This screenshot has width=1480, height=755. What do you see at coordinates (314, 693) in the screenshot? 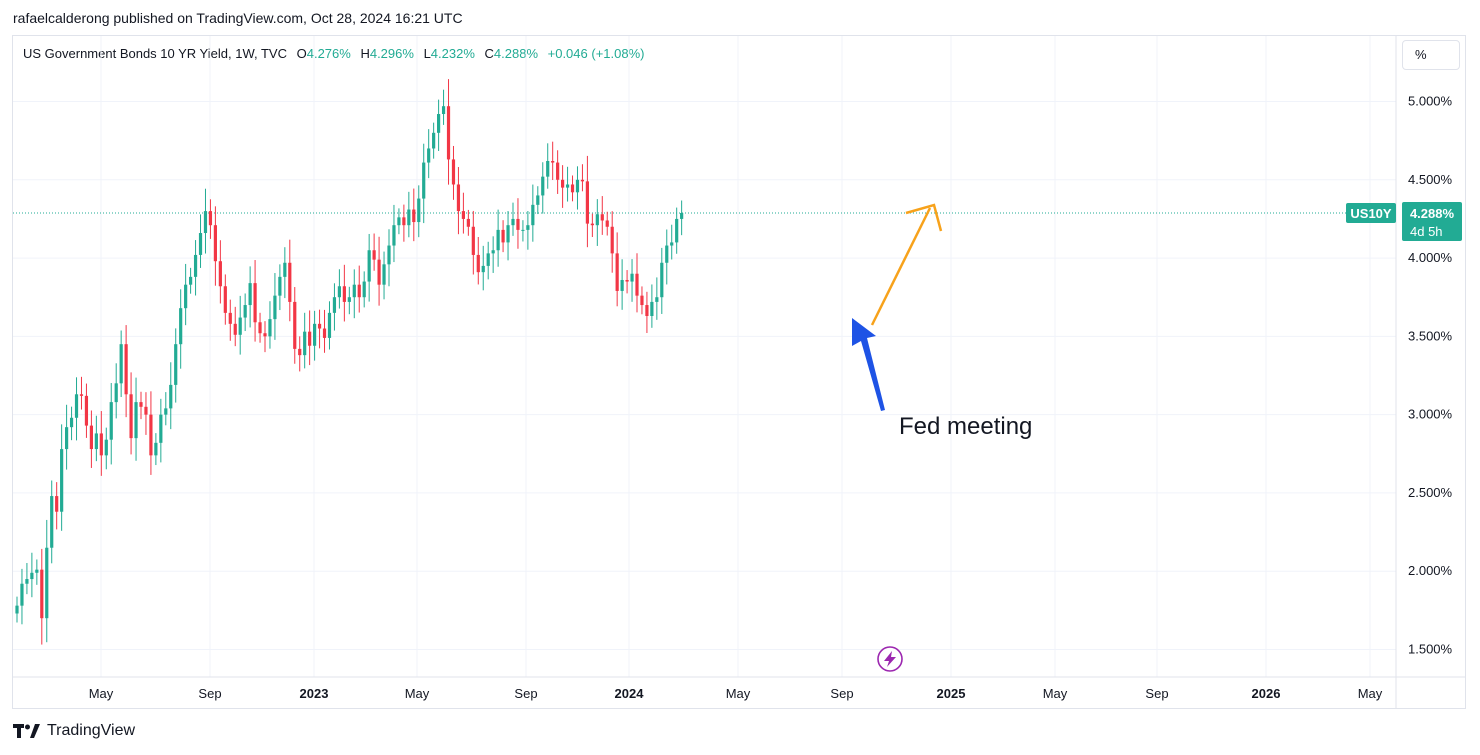
I see `time-axis-label: 2023` at bounding box center [314, 693].